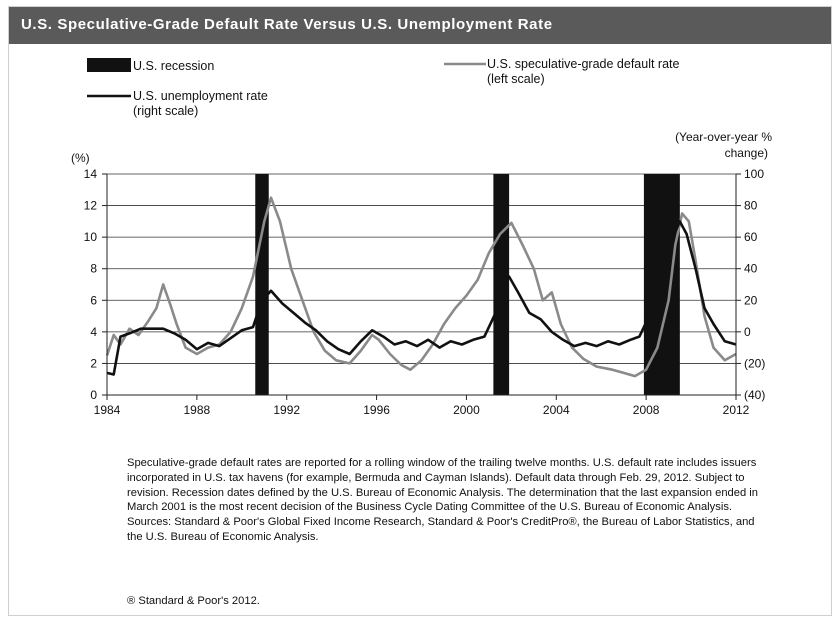  Describe the element at coordinates (193, 601) in the screenshot. I see `copyright: ® Standard & Poor's 2012.` at that location.